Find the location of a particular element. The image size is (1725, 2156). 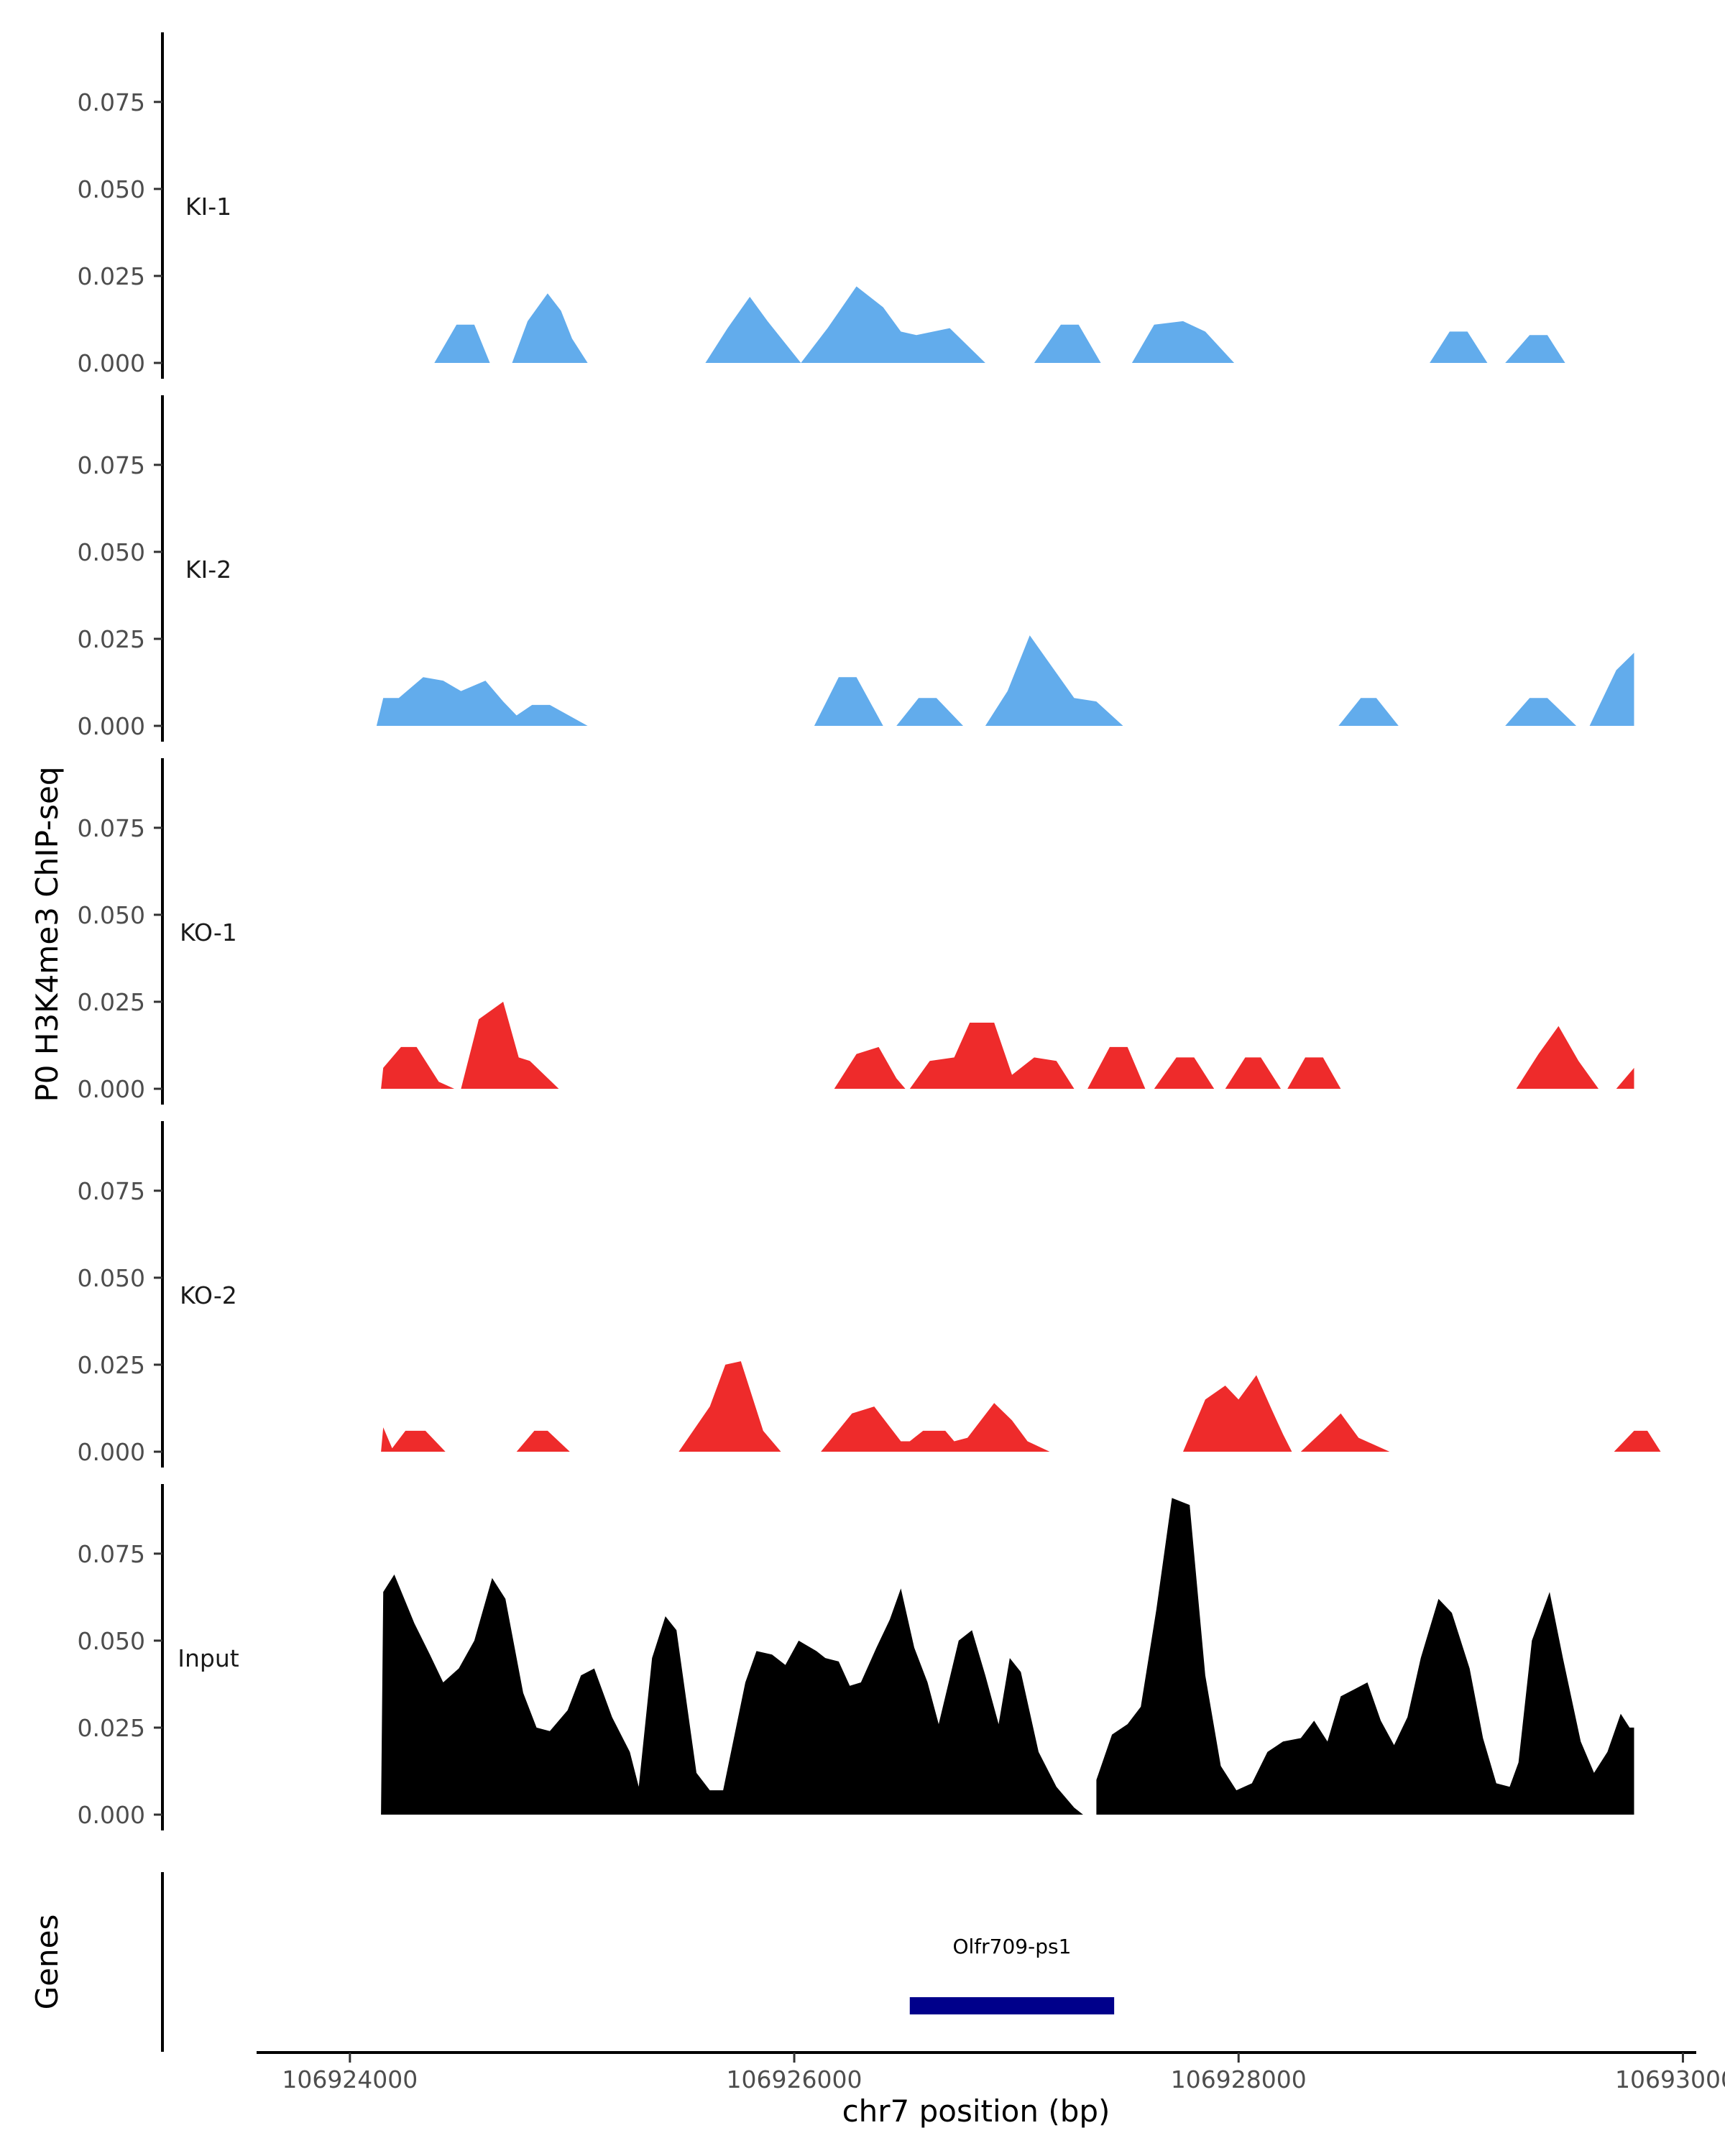

track-panel: 0.000 0.025 0.050 0.075 KO-1 is located at coordinates (856, 931).